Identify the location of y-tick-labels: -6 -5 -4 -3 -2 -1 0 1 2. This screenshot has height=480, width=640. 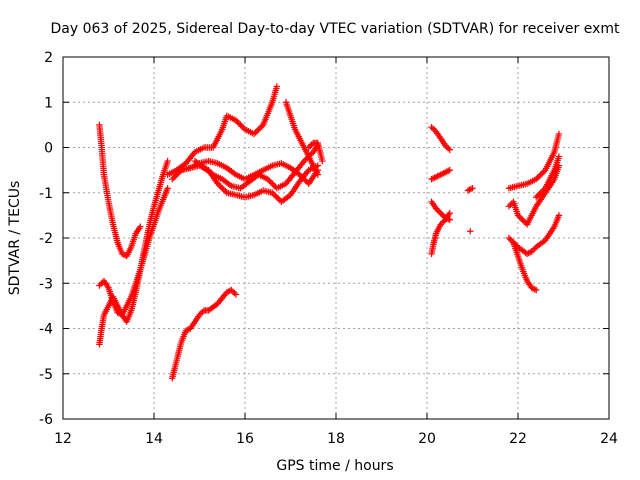
(46, 239).